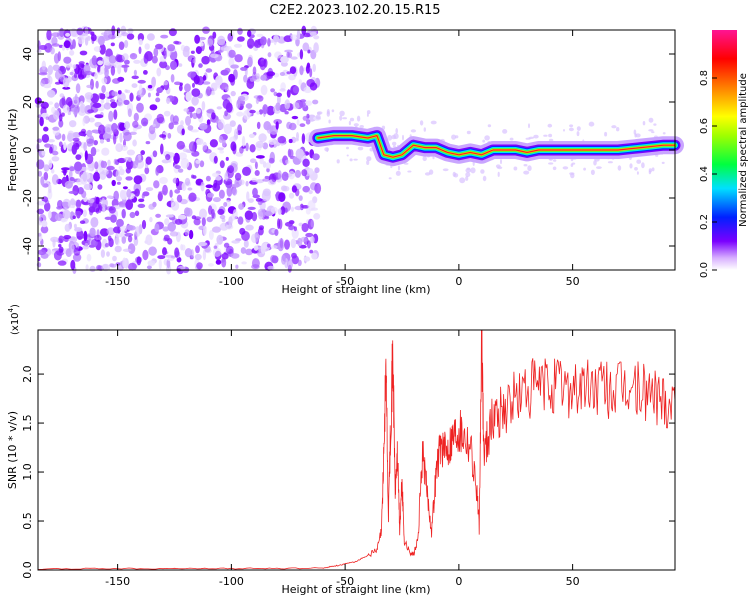 The width and height of the screenshot is (750, 600). What do you see at coordinates (117, 281) in the screenshot?
I see `spectrogram-x-tick-label: -150` at bounding box center [117, 281].